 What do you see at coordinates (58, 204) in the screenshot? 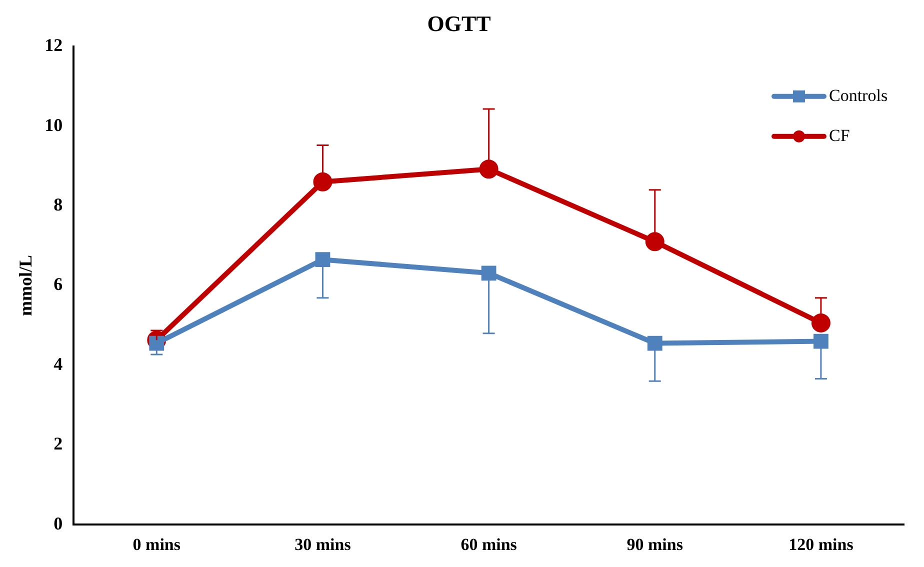
I see `y-tick-label: 8` at bounding box center [58, 204].